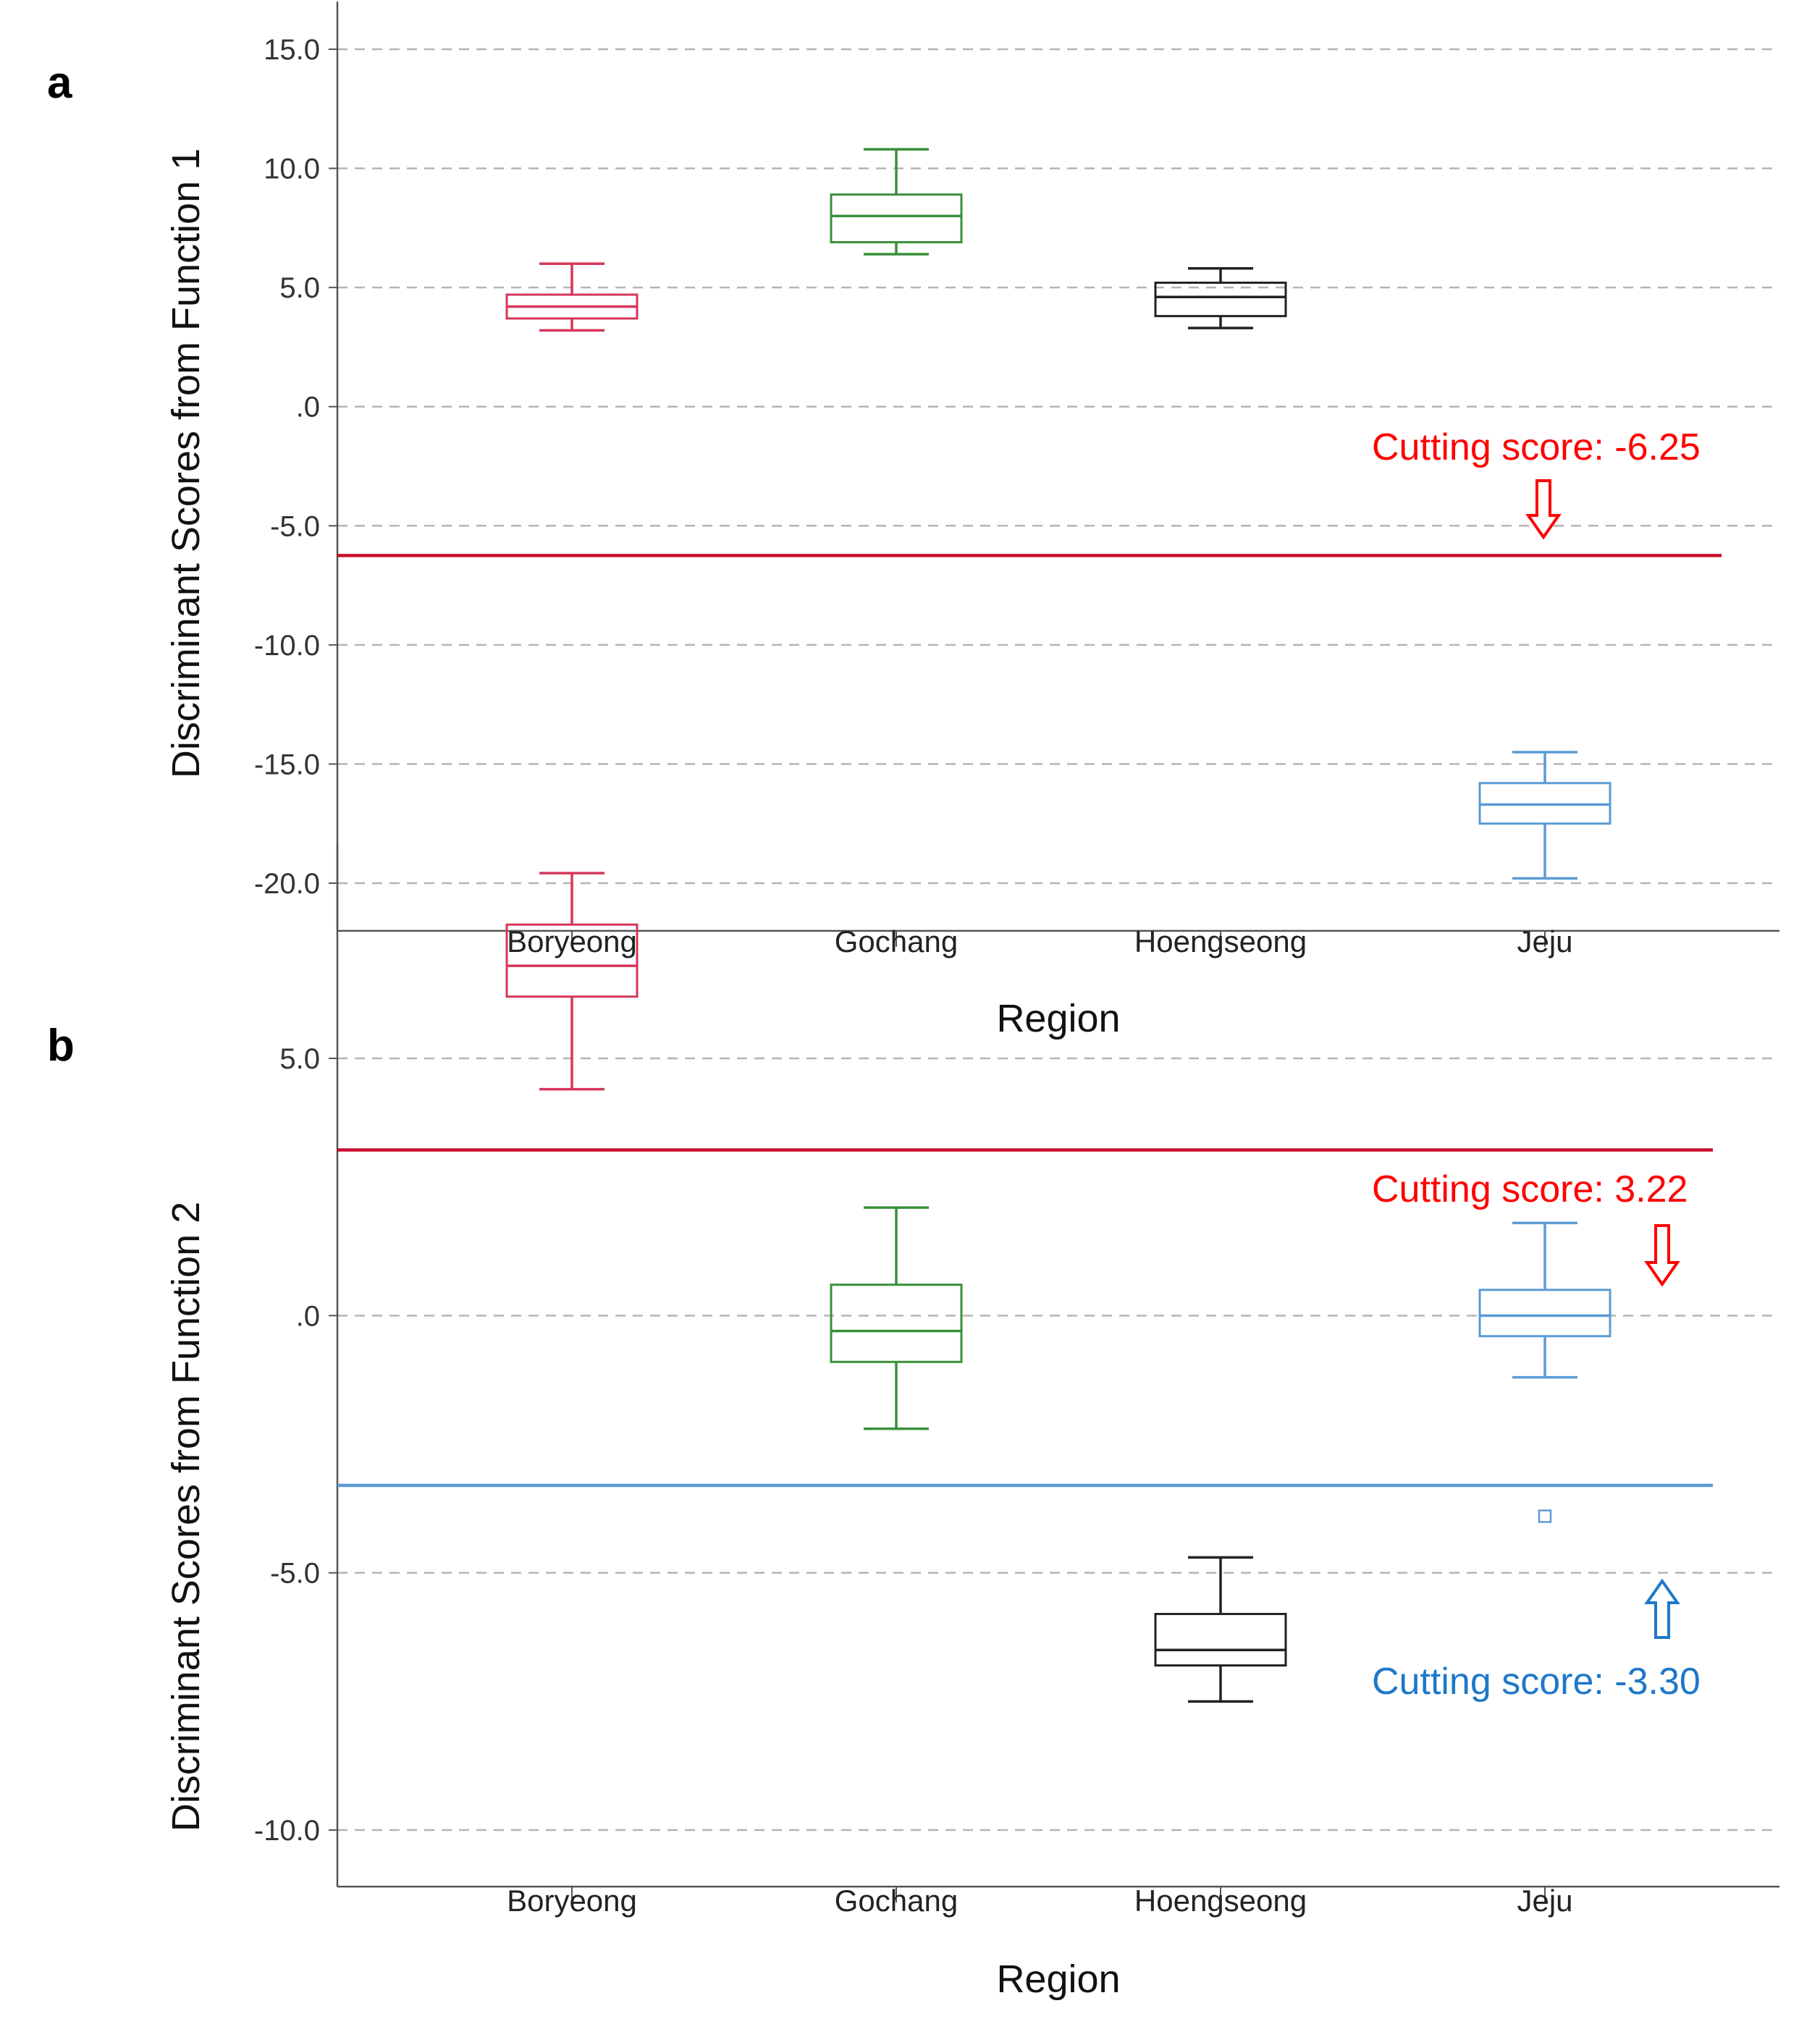 This screenshot has height=2019, width=1820. What do you see at coordinates (1662, 1608) in the screenshot?
I see `arrow-up-icon` at bounding box center [1662, 1608].